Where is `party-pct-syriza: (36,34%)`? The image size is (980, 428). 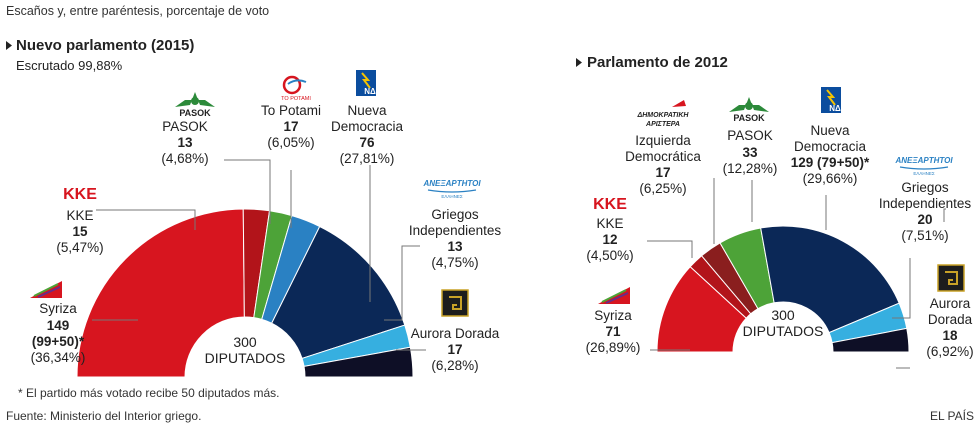 party-pct-syriza: (36,34%) is located at coordinates (58, 357).